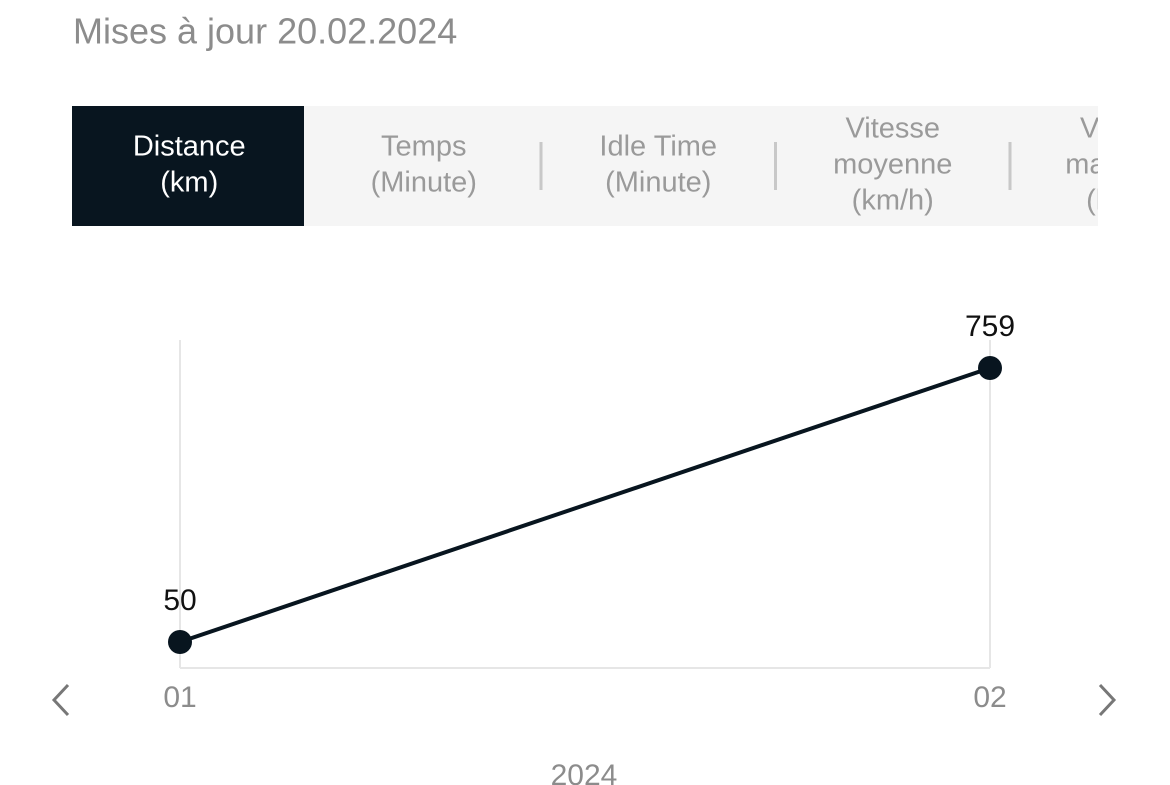 The width and height of the screenshot is (1170, 785). Describe the element at coordinates (179, 600) in the screenshot. I see `data-label: 50` at that location.